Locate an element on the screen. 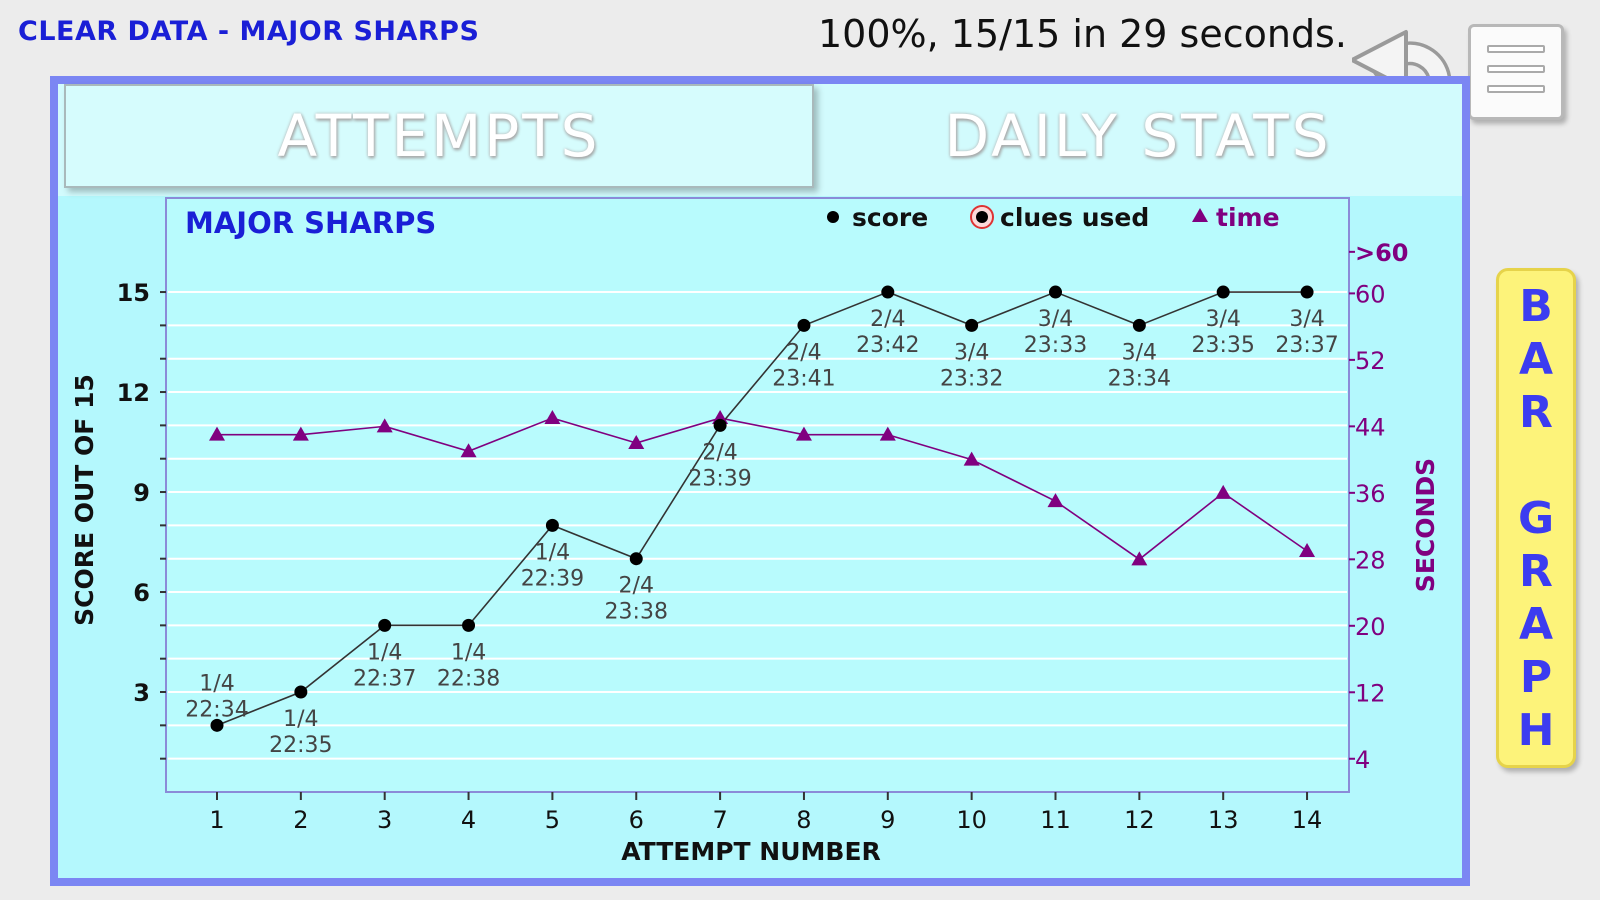 The width and height of the screenshot is (1600, 900). x-tick-label: 2 is located at coordinates (300, 820).